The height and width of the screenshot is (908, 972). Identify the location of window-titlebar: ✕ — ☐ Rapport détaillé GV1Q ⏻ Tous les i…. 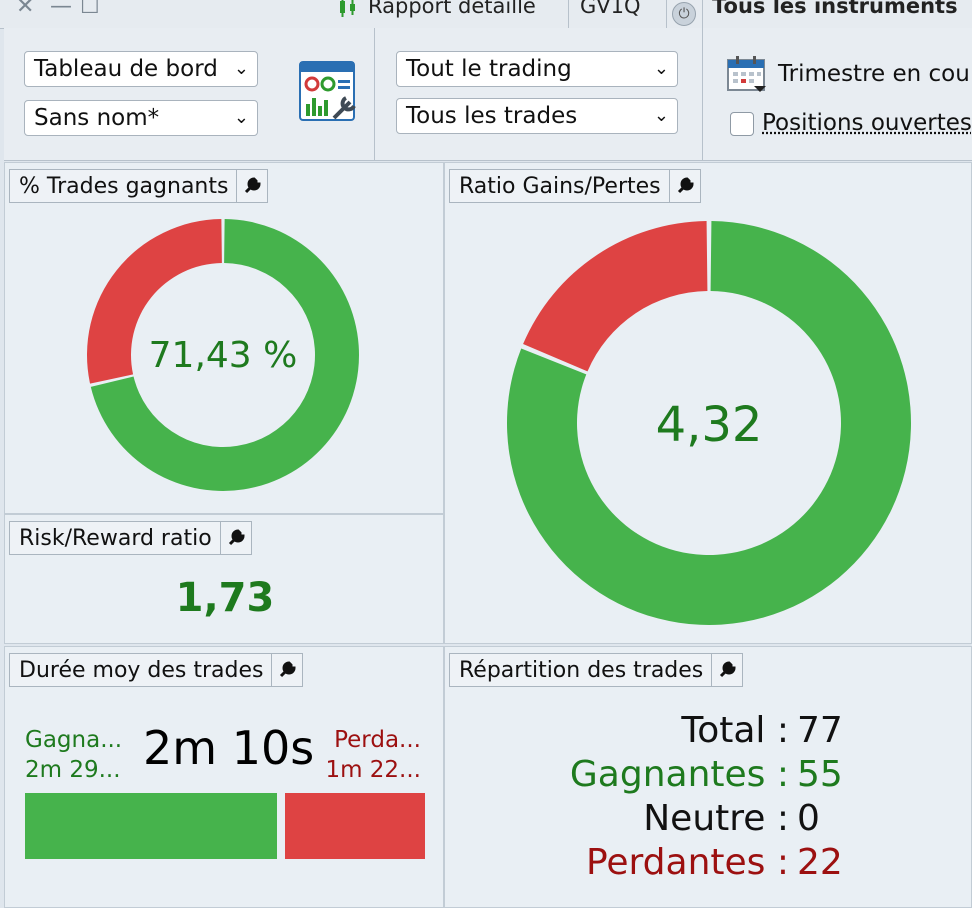
(486, 14).